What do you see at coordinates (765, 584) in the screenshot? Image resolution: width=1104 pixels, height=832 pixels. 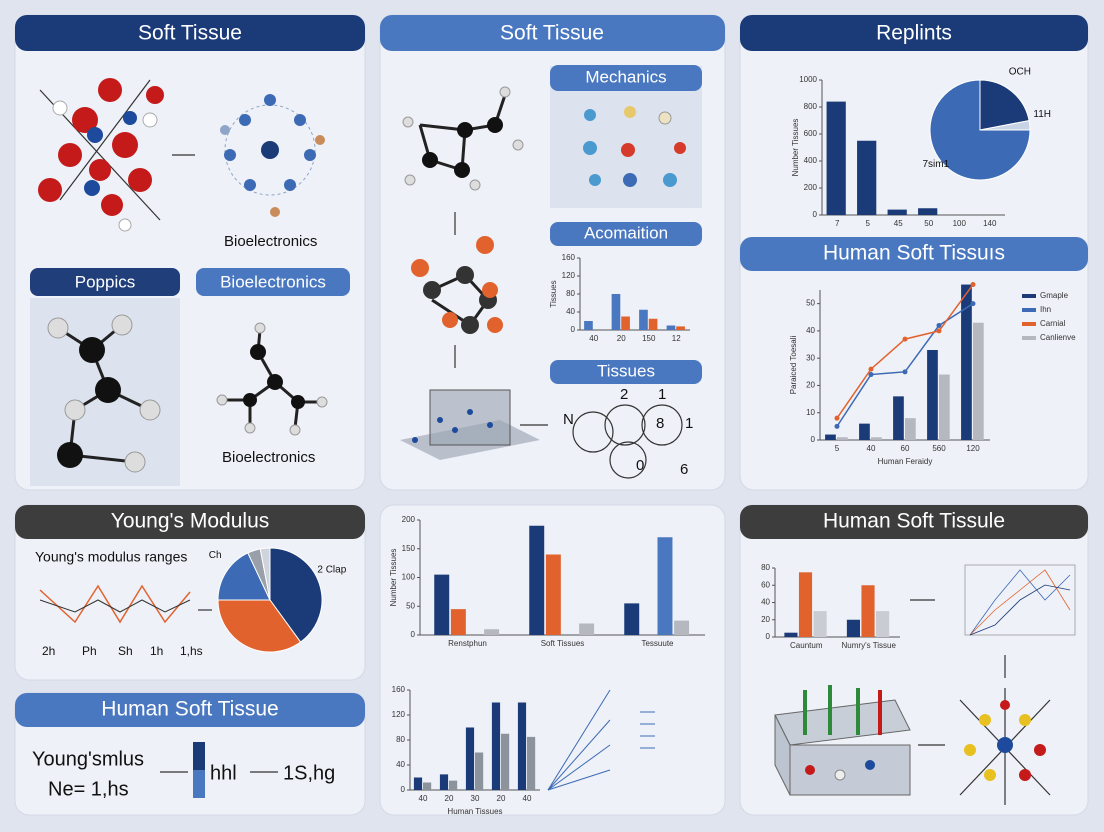 I see `y-tick-label: 60` at bounding box center [765, 584].